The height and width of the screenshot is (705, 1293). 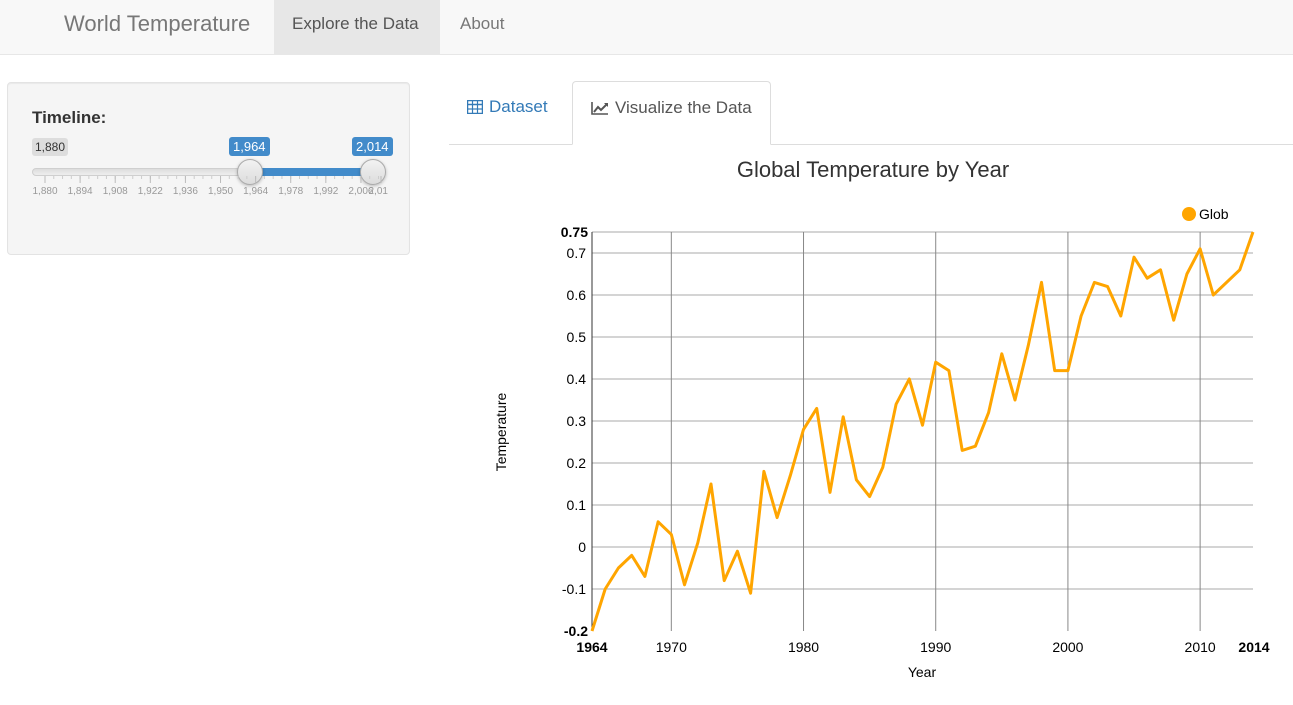 I want to click on slider-grid-label: 1,922, so click(x=150, y=191).